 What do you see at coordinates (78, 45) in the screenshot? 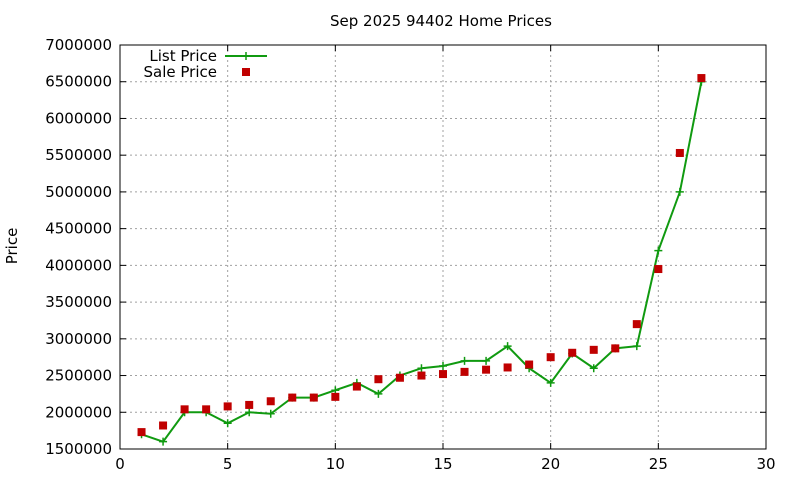
I see `y-tick-label: 7000000` at bounding box center [78, 45].